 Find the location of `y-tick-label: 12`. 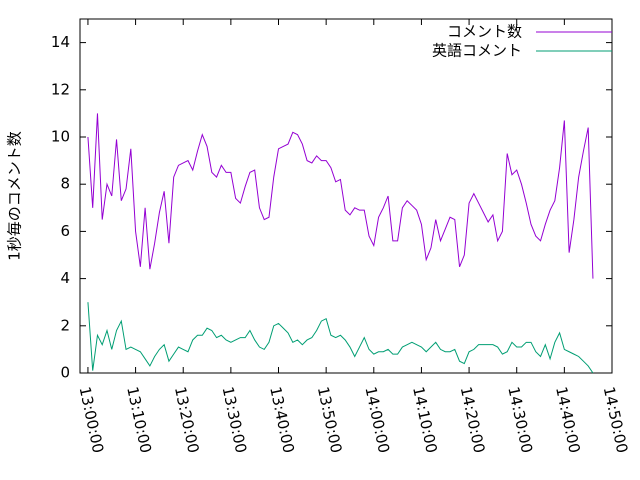

y-tick-label: 12 is located at coordinates (60, 89).